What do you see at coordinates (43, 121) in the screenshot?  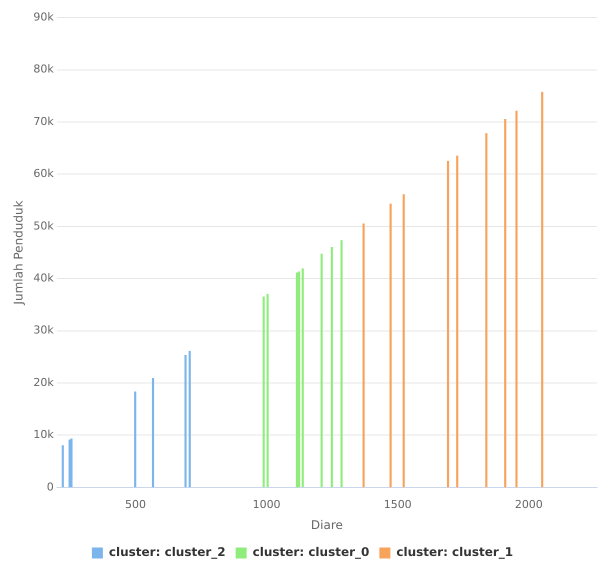 I see `y-tick-label: 70k` at bounding box center [43, 121].